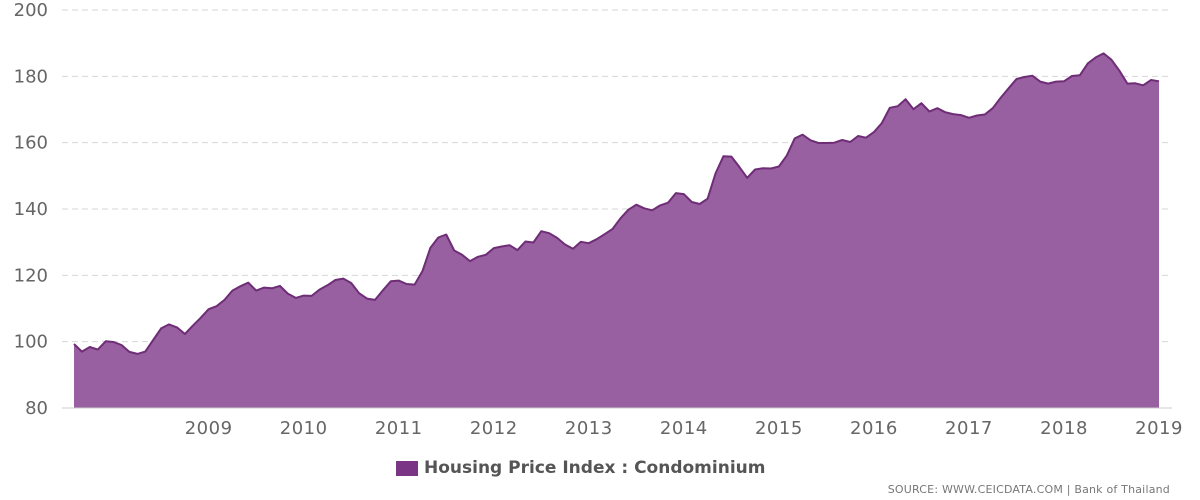 The width and height of the screenshot is (1200, 500). I want to click on y-tick-label: 100, so click(31, 342).